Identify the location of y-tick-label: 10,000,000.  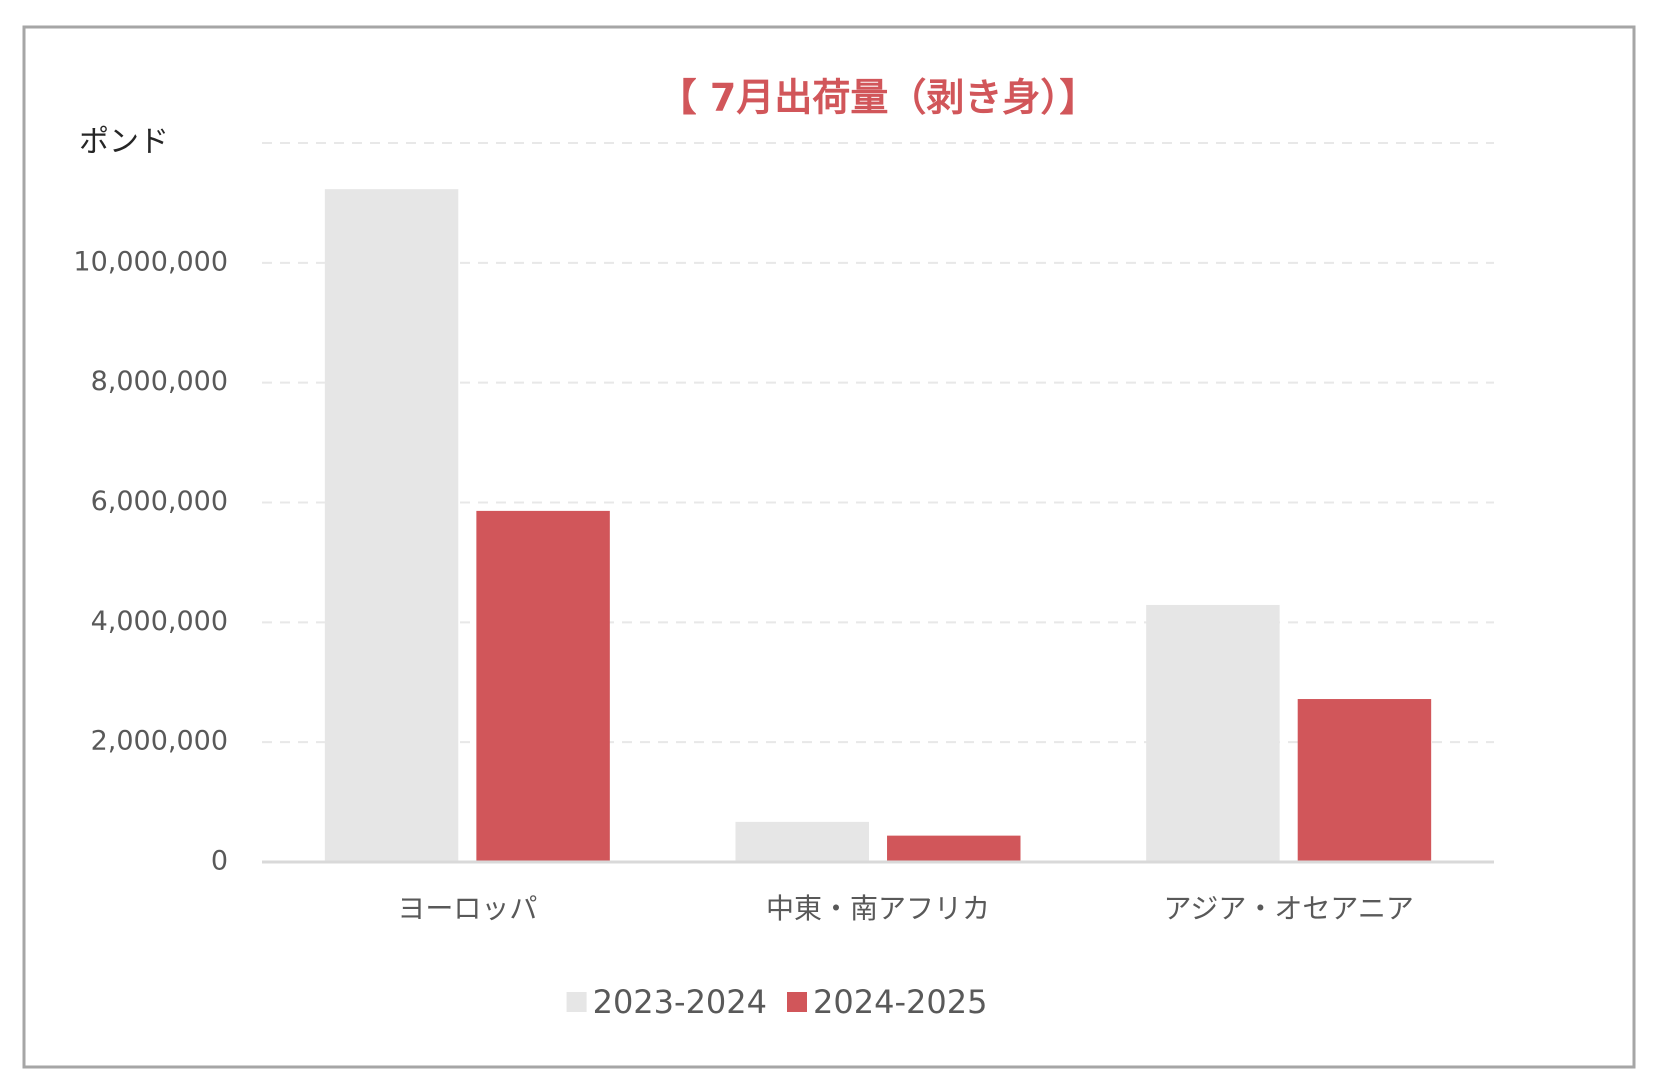
(150, 261).